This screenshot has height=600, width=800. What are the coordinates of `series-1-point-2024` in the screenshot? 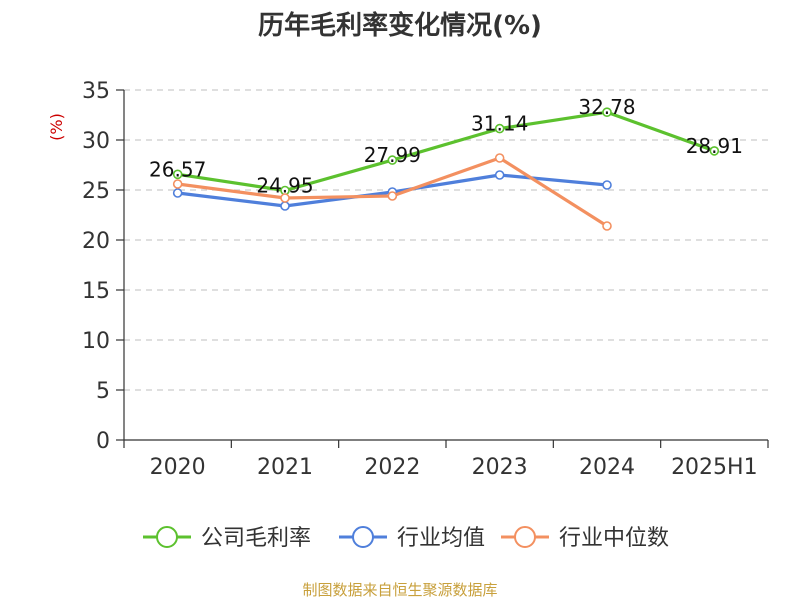 It's located at (607, 185).